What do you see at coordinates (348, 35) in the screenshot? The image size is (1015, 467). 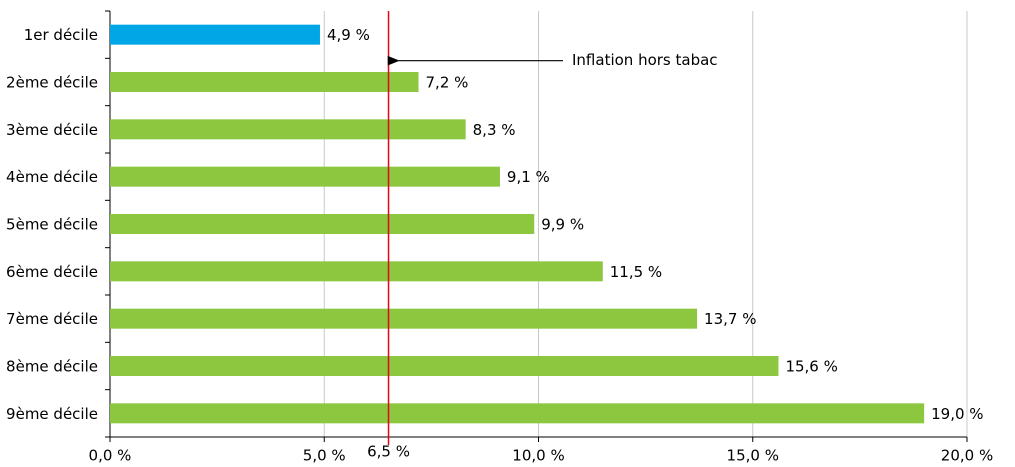 I see `value-label: 4,9 %` at bounding box center [348, 35].